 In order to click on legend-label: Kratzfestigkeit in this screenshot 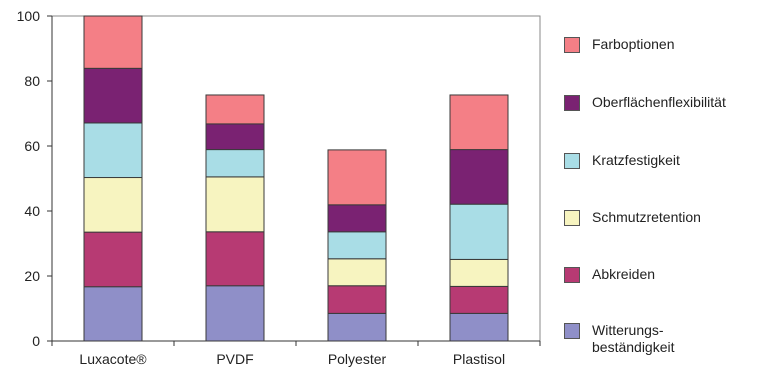, I will do `click(636, 160)`.